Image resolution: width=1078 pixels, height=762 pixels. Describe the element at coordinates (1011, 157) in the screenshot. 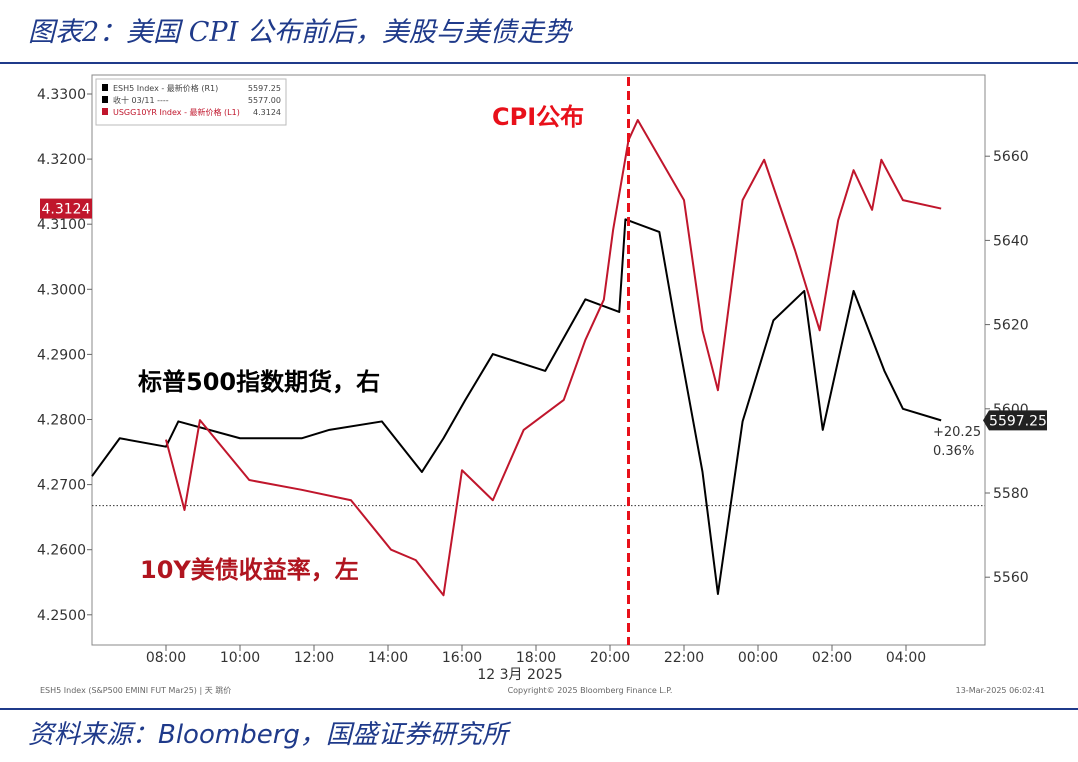

I see `right-tick-label: 5660` at that location.